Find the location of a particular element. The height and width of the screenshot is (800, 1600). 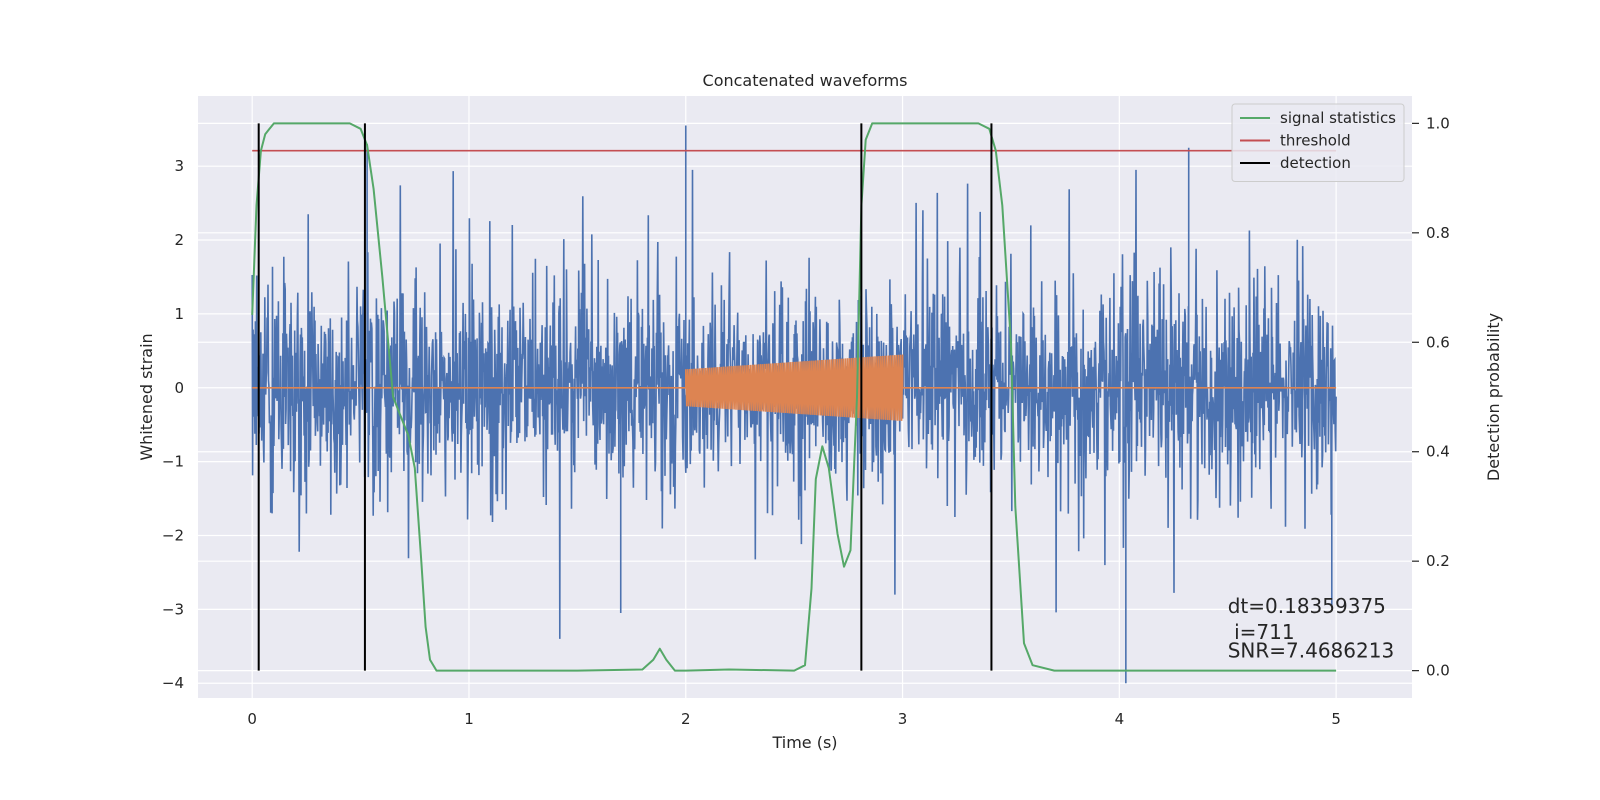

y2-tick-label: 1.0 is located at coordinates (1438, 123).